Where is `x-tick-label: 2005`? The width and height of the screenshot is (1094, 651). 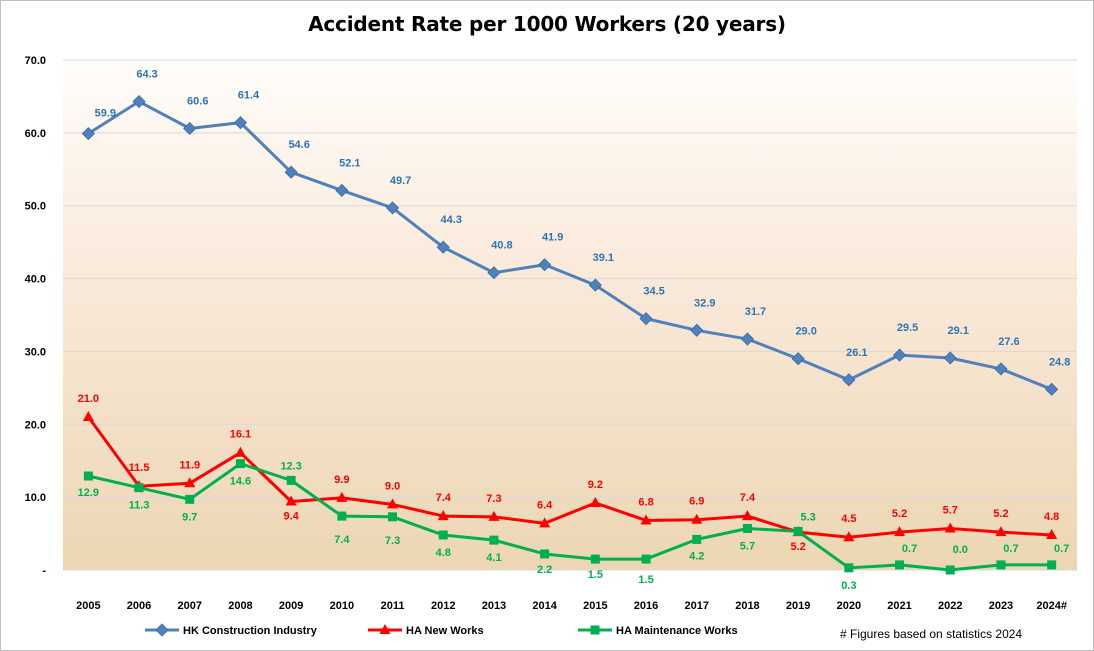 x-tick-label: 2005 is located at coordinates (88, 606).